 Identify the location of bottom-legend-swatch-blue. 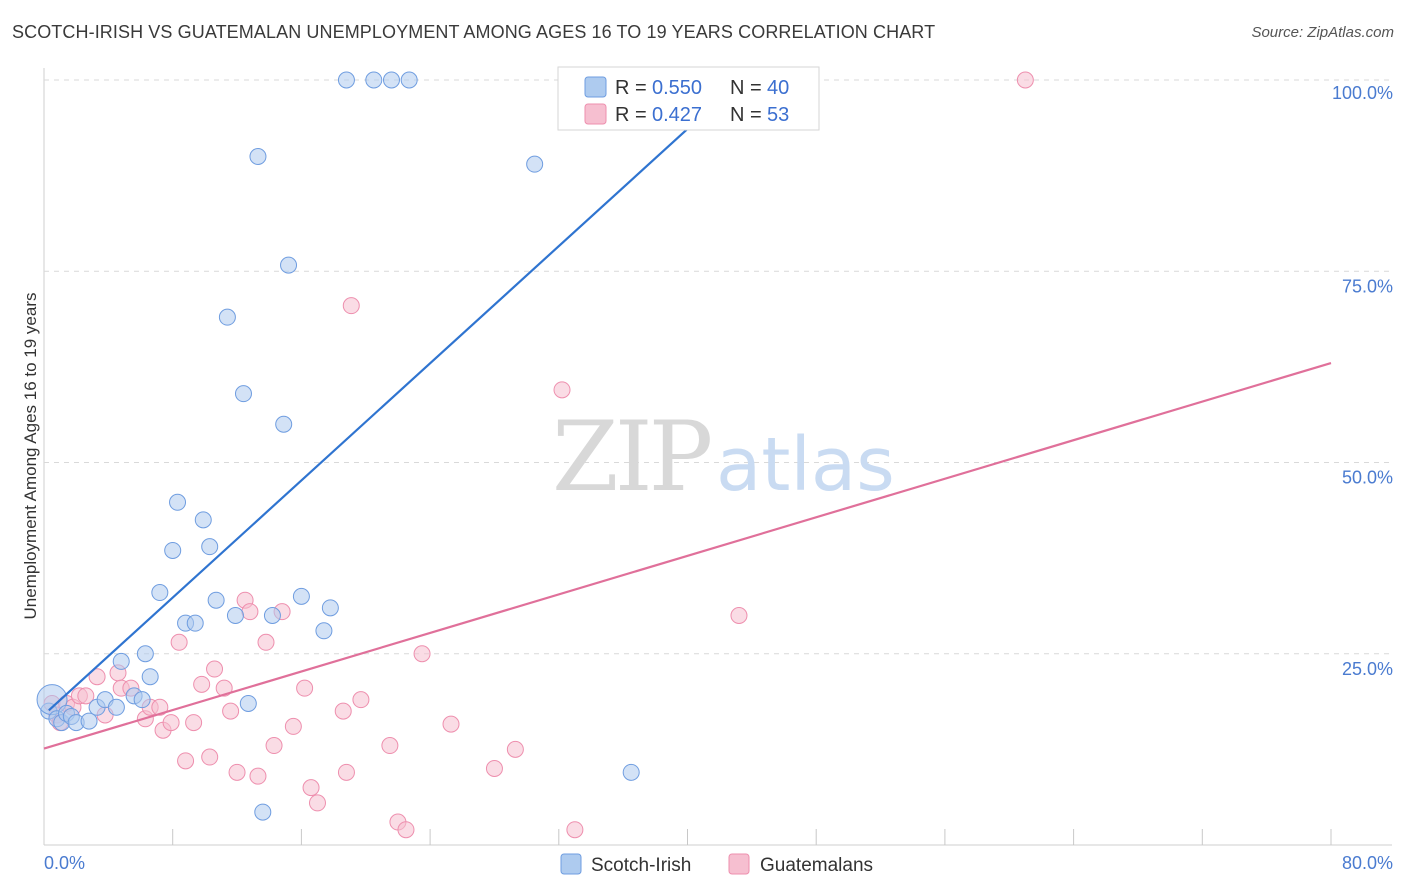
(571, 864).